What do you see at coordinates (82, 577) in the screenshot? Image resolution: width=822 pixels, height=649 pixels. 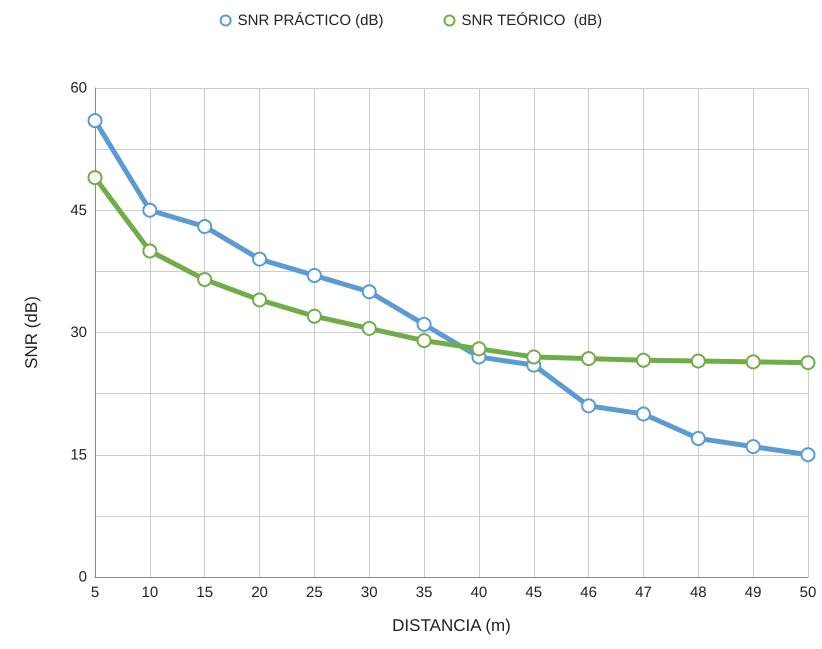 I see `y-tick-label: 0` at bounding box center [82, 577].